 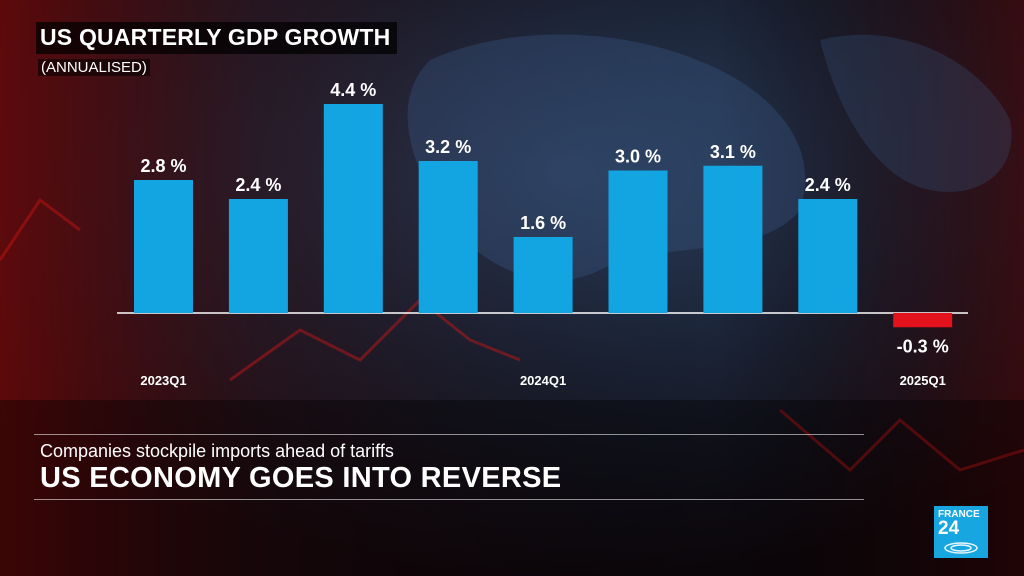 I want to click on data-label-2024Q2: 3.0 %, so click(x=638, y=157).